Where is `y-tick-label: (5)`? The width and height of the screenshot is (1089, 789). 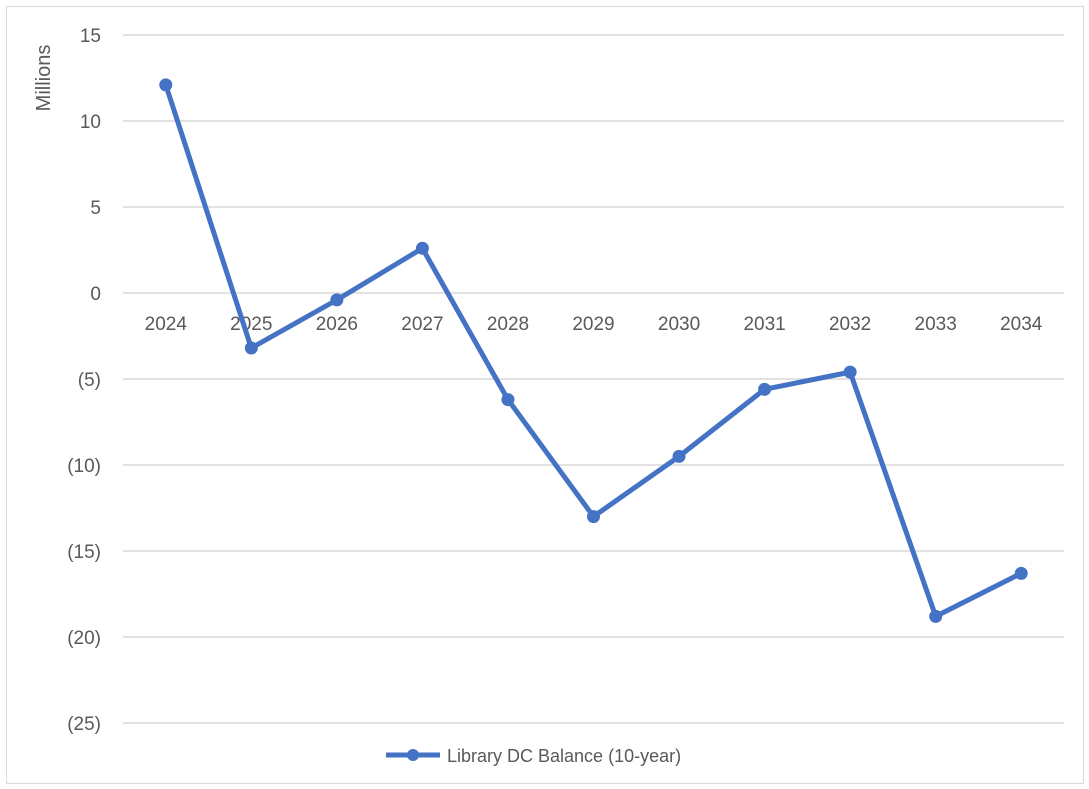 y-tick-label: (5) is located at coordinates (89, 380).